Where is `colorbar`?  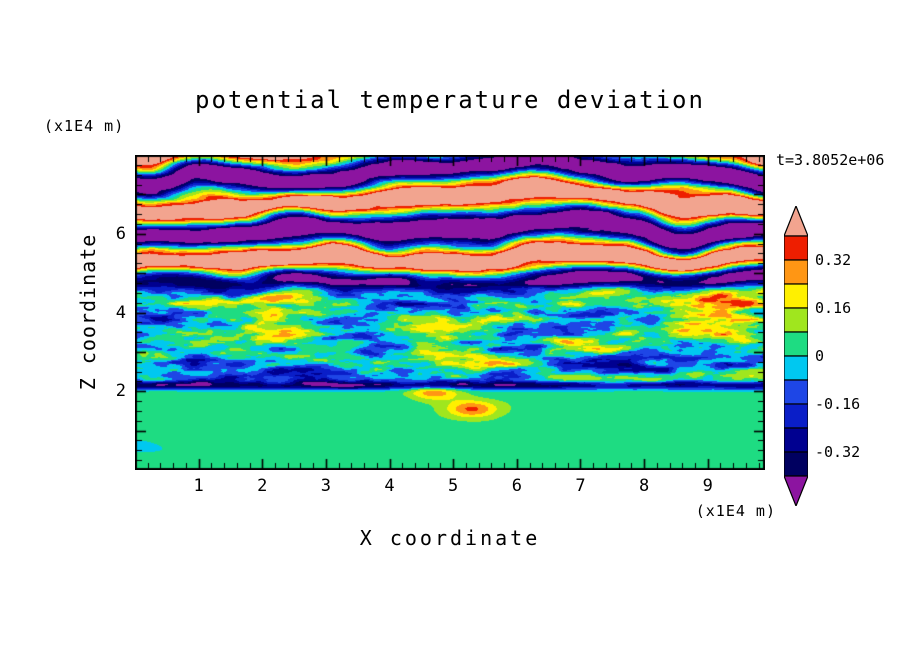 colorbar is located at coordinates (796, 356).